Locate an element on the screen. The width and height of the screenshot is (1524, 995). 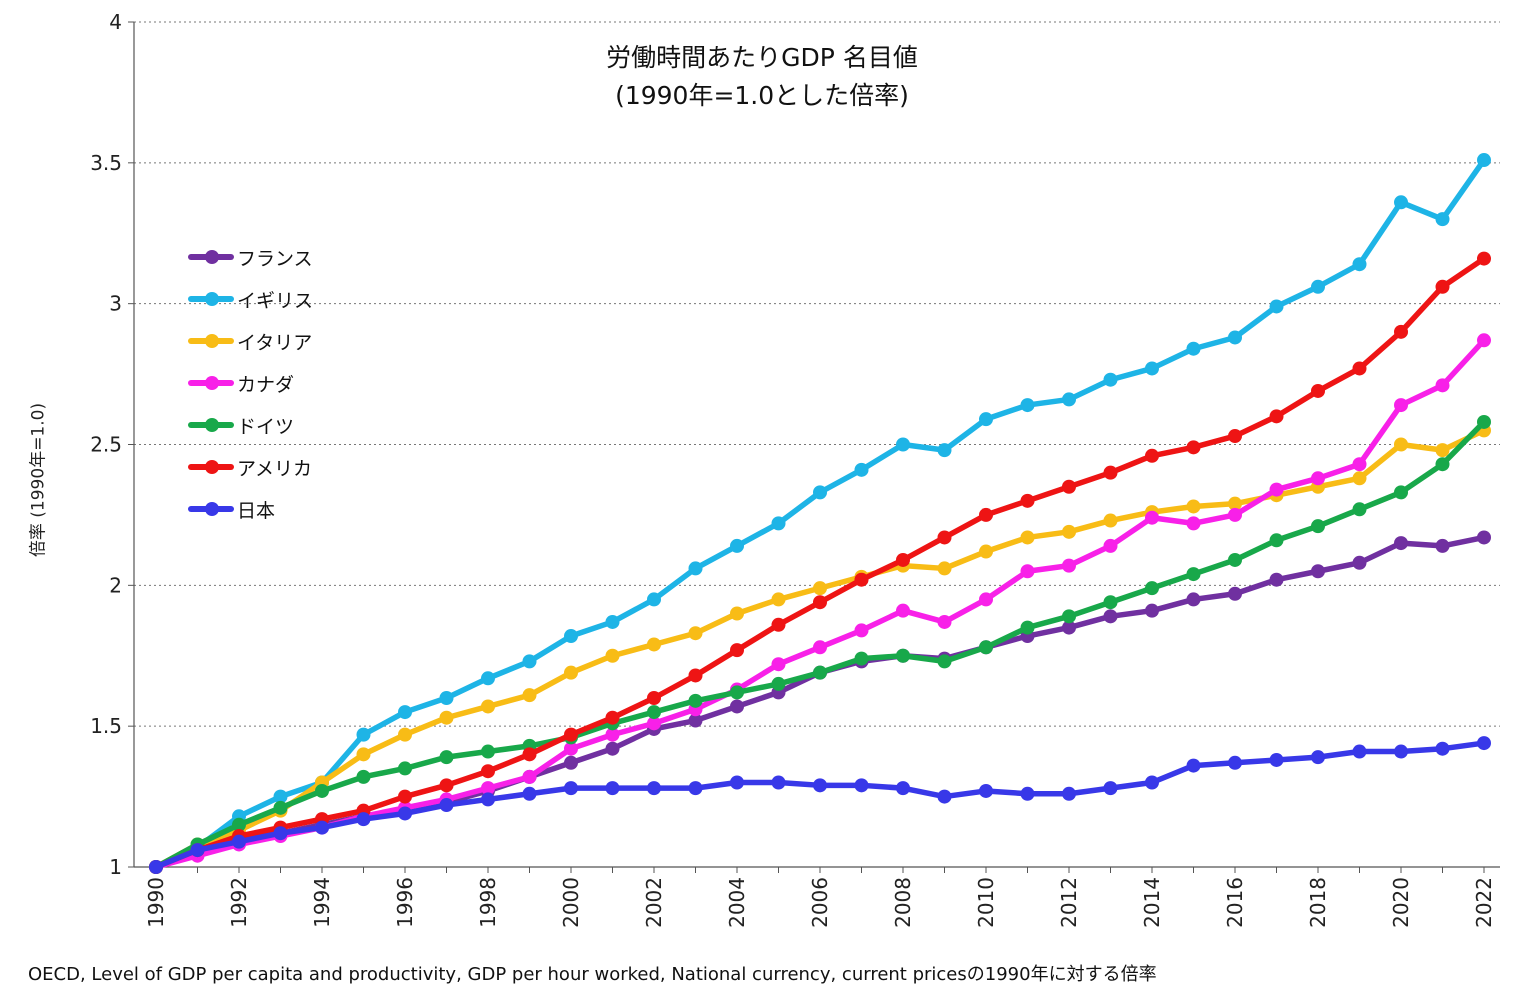
x-tick-label: 1990 is located at coordinates (156, 902).